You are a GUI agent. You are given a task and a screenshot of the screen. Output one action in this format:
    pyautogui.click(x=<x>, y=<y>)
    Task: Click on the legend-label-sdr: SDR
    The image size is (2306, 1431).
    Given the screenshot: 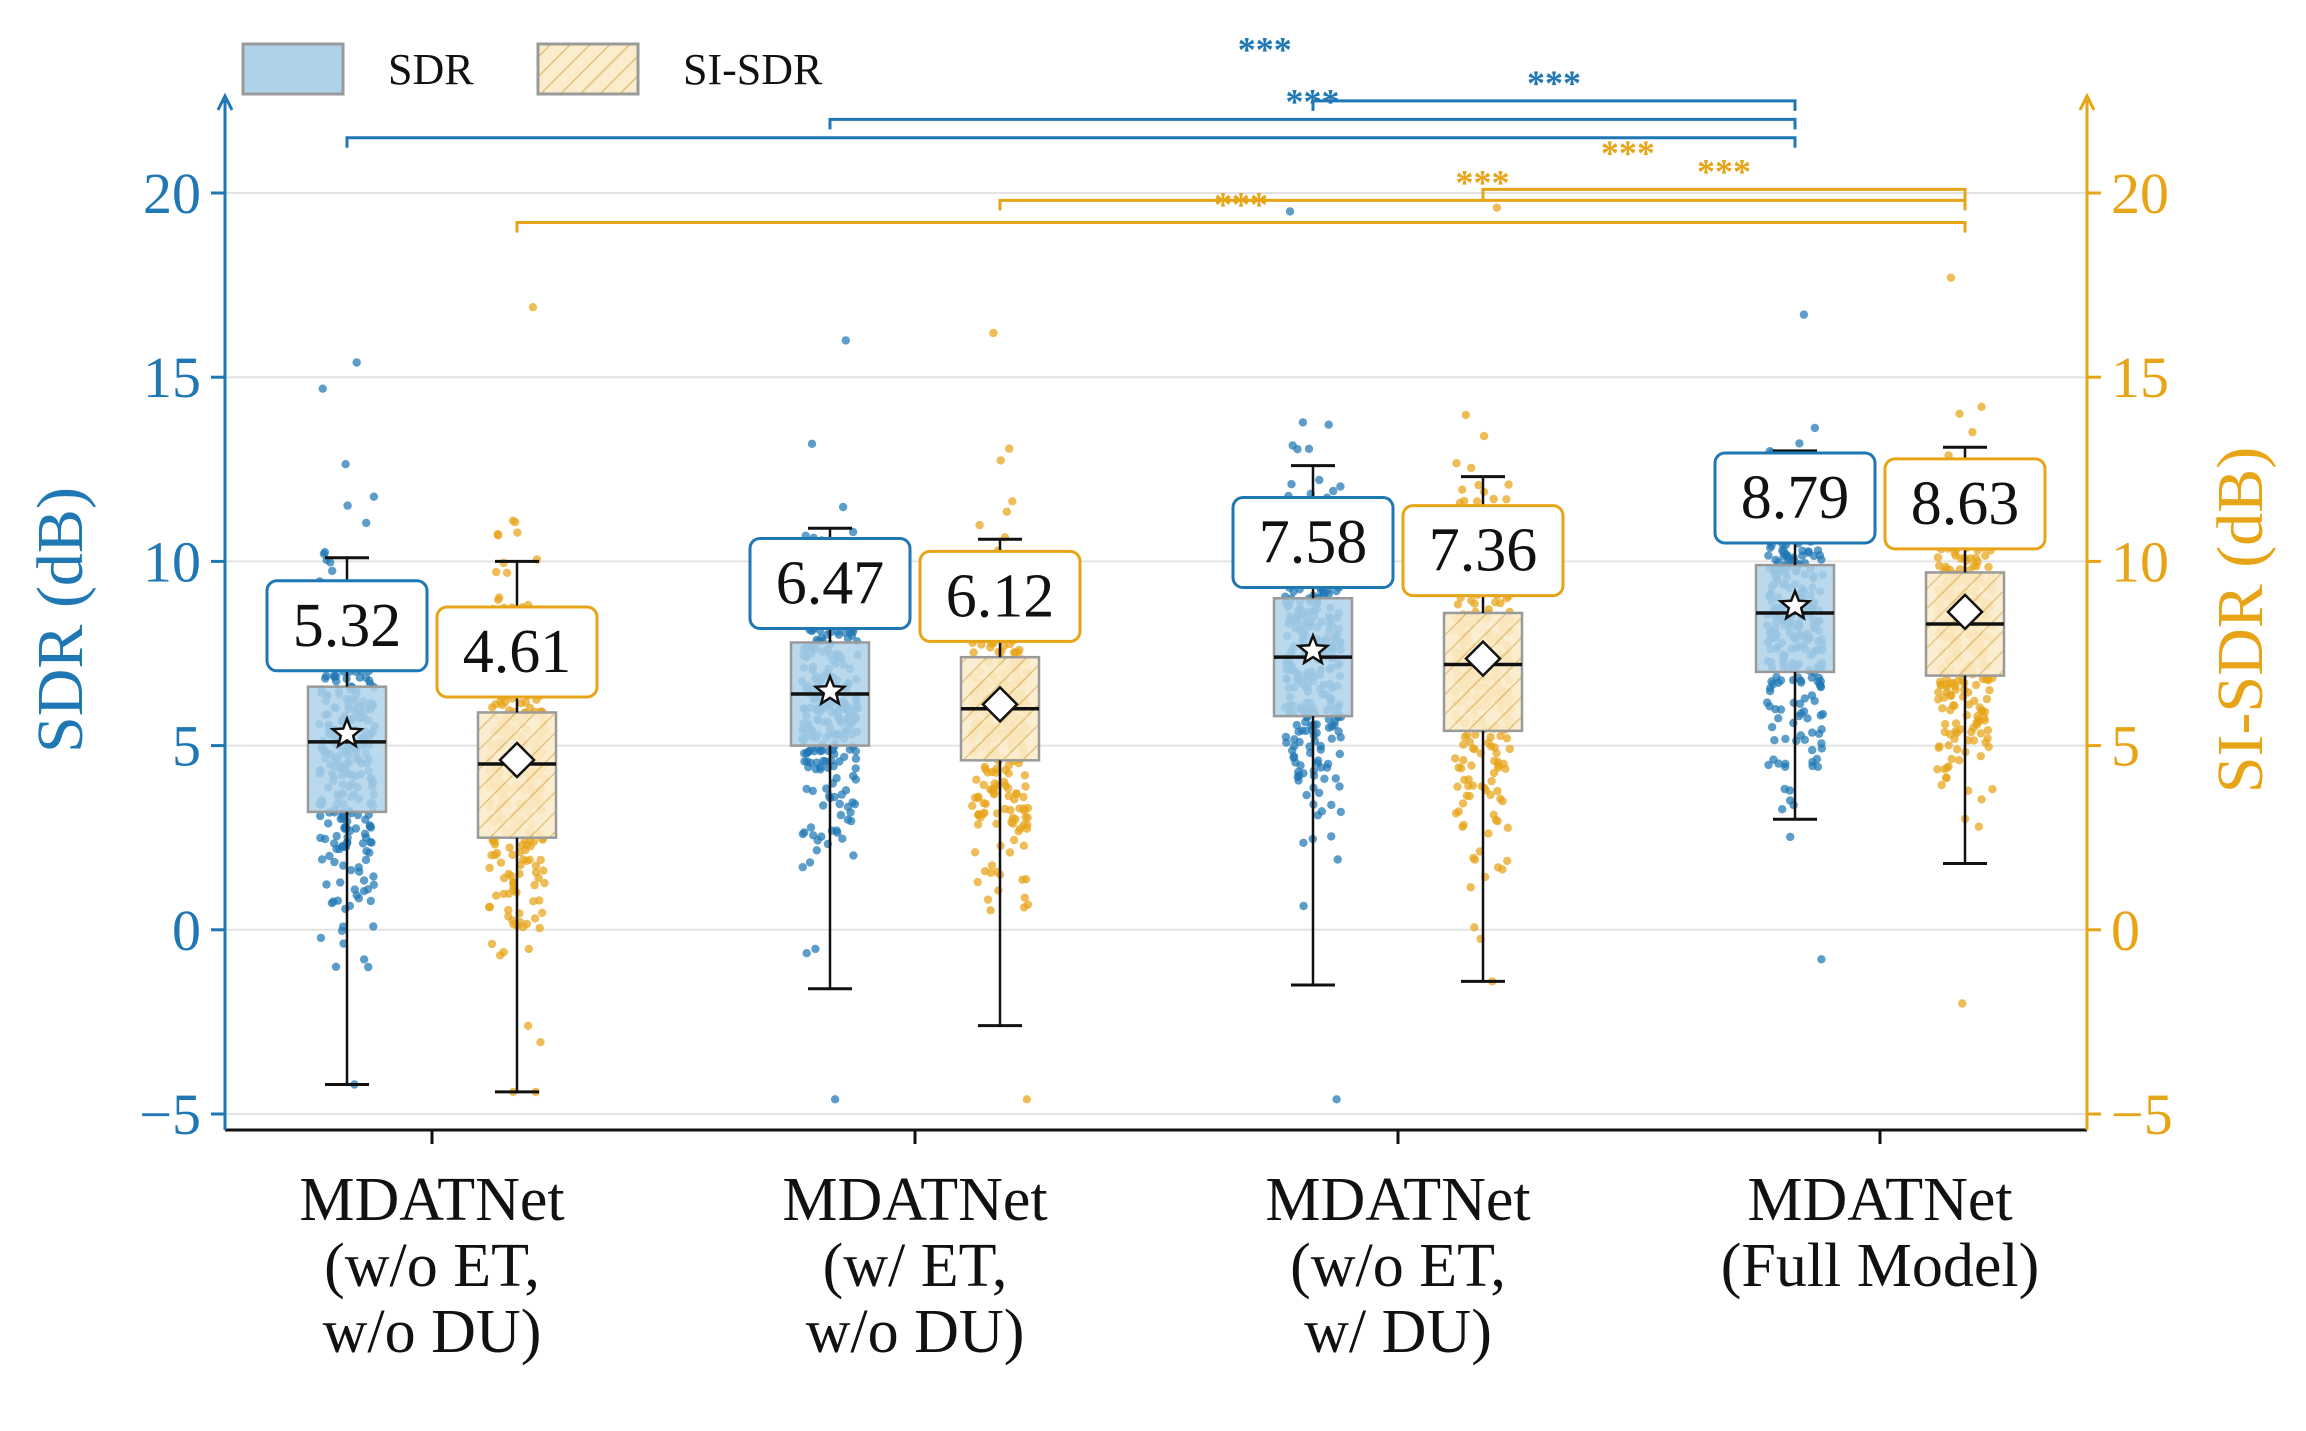 What is the action you would take?
    pyautogui.click(x=431, y=69)
    